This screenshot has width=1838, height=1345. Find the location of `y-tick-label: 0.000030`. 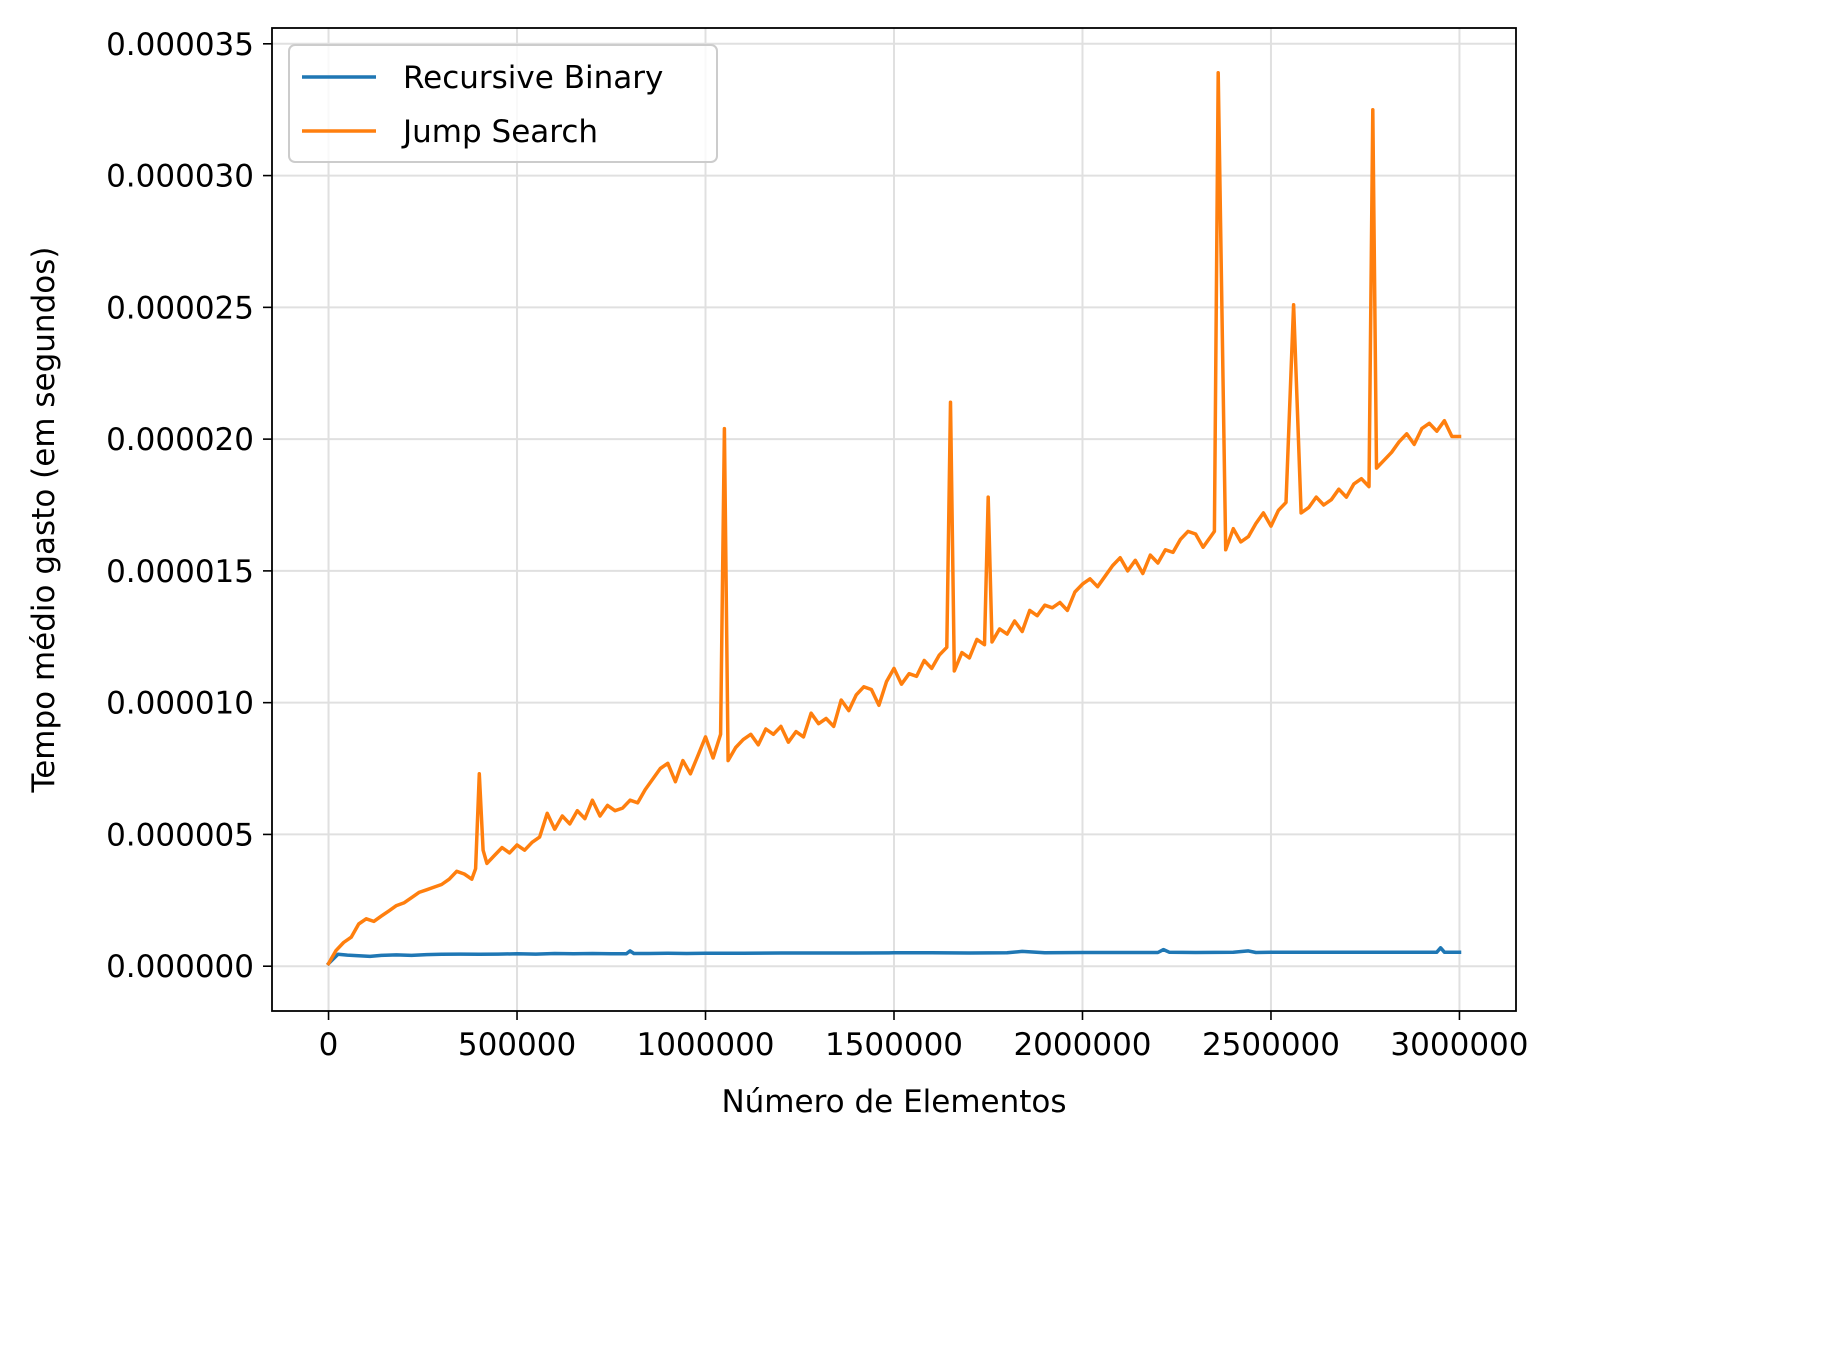

y-tick-label: 0.000030 is located at coordinates (180, 177).